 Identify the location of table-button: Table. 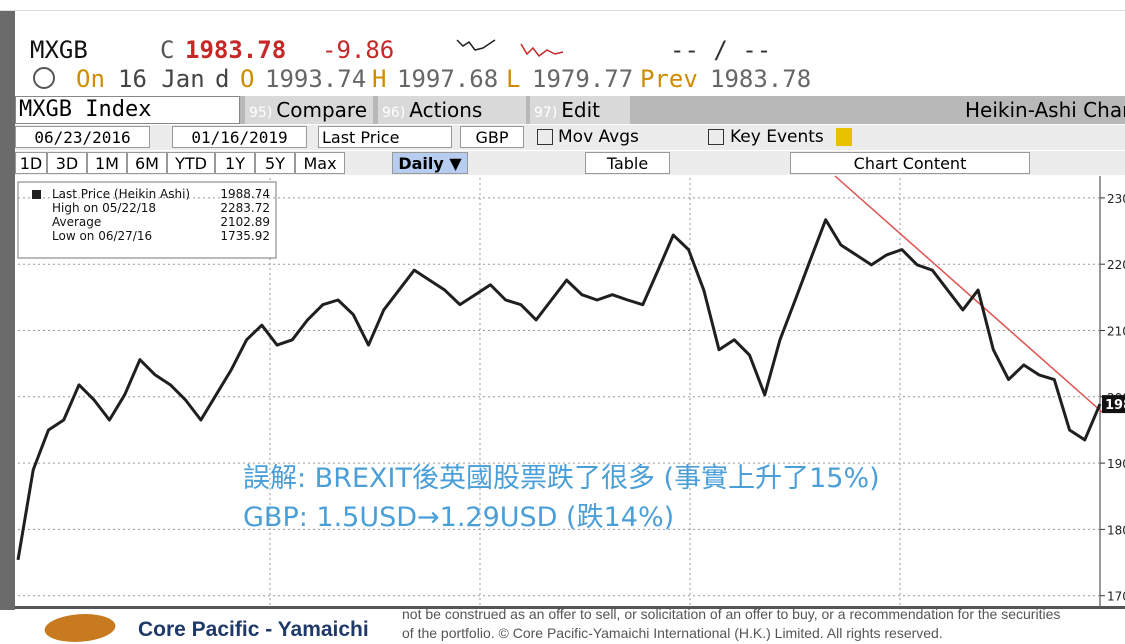
(627, 163).